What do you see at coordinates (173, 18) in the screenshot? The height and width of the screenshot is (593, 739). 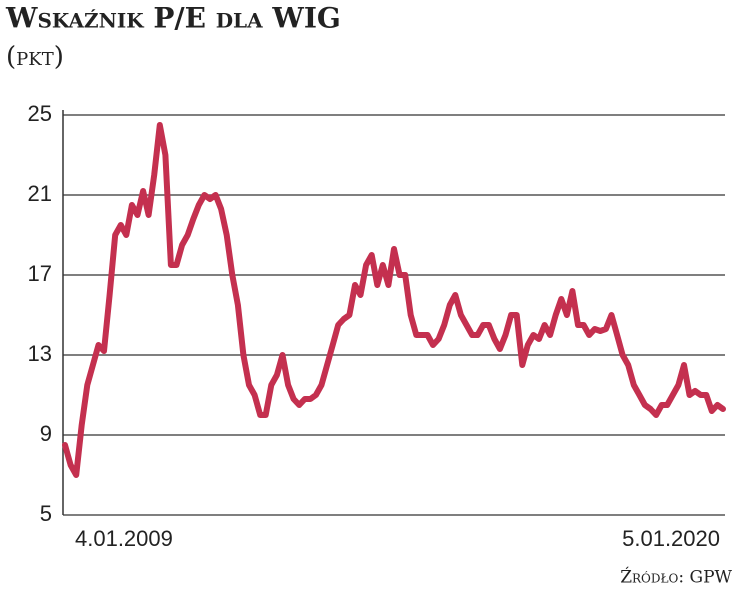 I see `chart-title: Wskaźnik P/E dla WIG` at bounding box center [173, 18].